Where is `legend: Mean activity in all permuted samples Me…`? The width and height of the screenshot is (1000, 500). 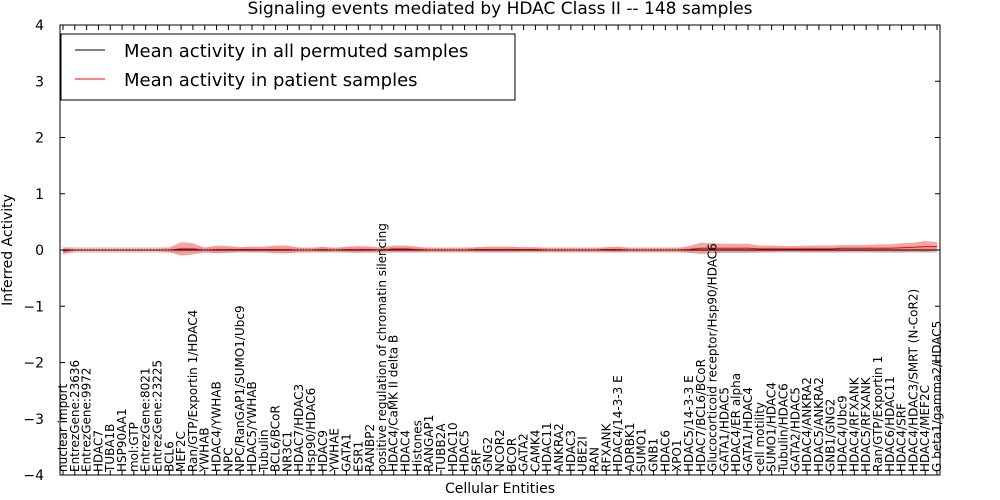
legend: Mean activity in all permuted samples Me… is located at coordinates (288, 67).